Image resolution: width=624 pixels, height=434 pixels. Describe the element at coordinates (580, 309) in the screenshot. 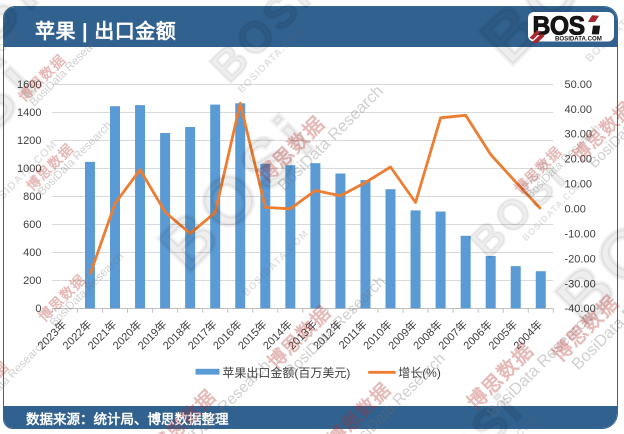

I see `svg-text: -40.00` at that location.